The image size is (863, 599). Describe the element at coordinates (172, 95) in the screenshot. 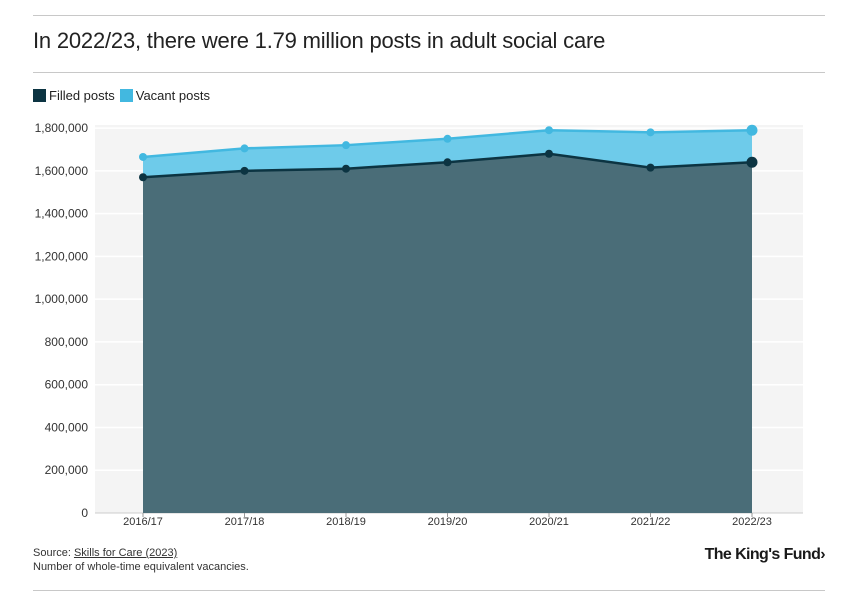

I see `legend-label-vacant: Vacant posts` at that location.